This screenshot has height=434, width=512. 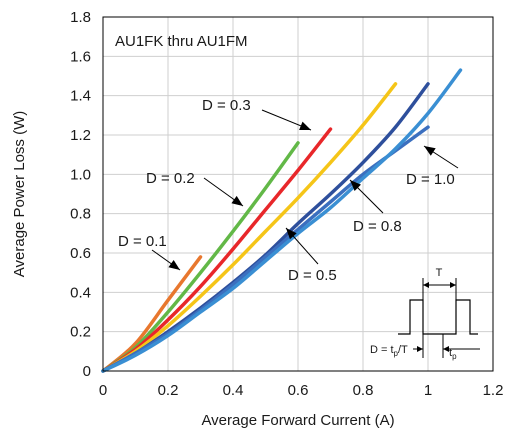 What do you see at coordinates (168, 390) in the screenshot?
I see `x-tick-label: 0.2` at bounding box center [168, 390].